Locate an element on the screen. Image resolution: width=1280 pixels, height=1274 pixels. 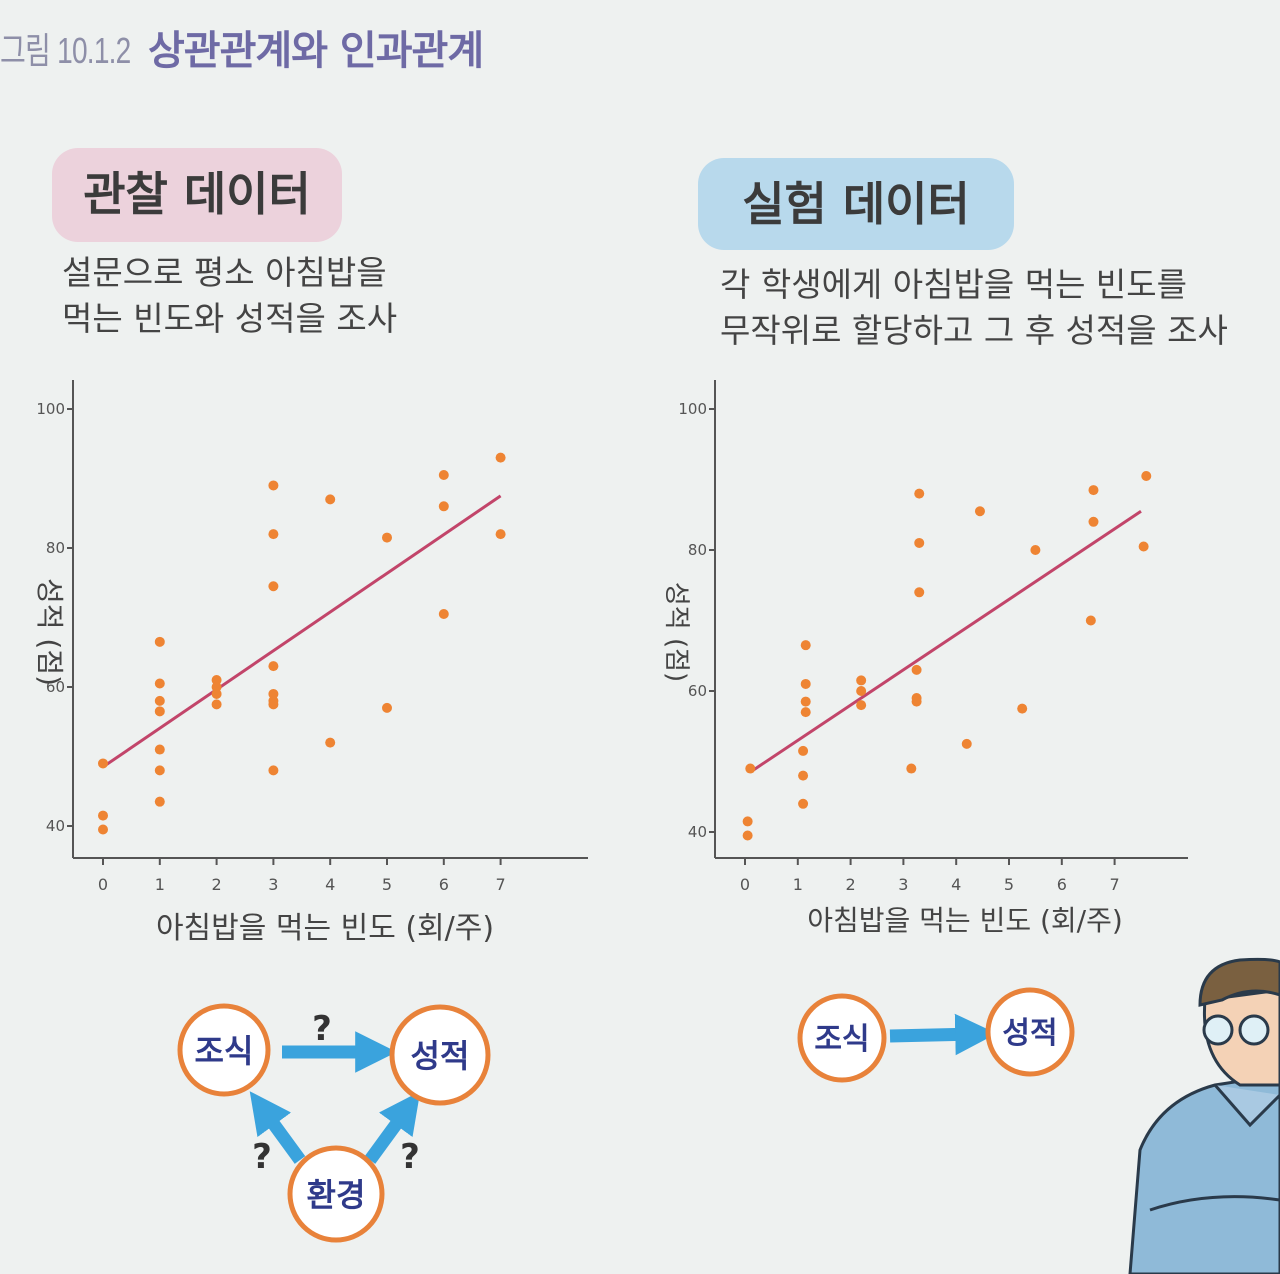
description-line: 무작위로 할당하고 그 후 성적을 조사 is located at coordinates (974, 330).